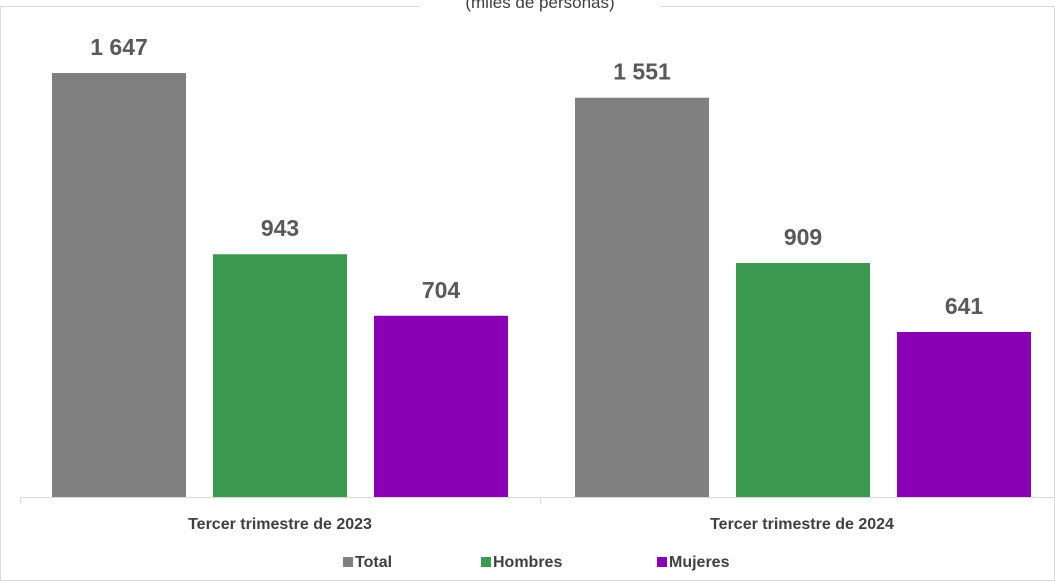 This screenshot has height=581, width=1055. I want to click on chart-subtitle: (miles de personas), so click(539, 6).